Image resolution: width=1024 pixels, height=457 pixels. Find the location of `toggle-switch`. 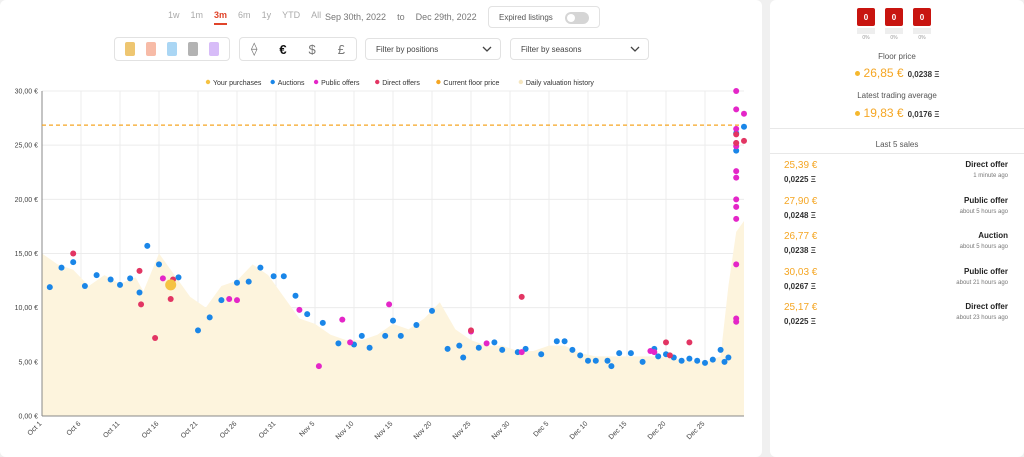

toggle-switch is located at coordinates (577, 18).